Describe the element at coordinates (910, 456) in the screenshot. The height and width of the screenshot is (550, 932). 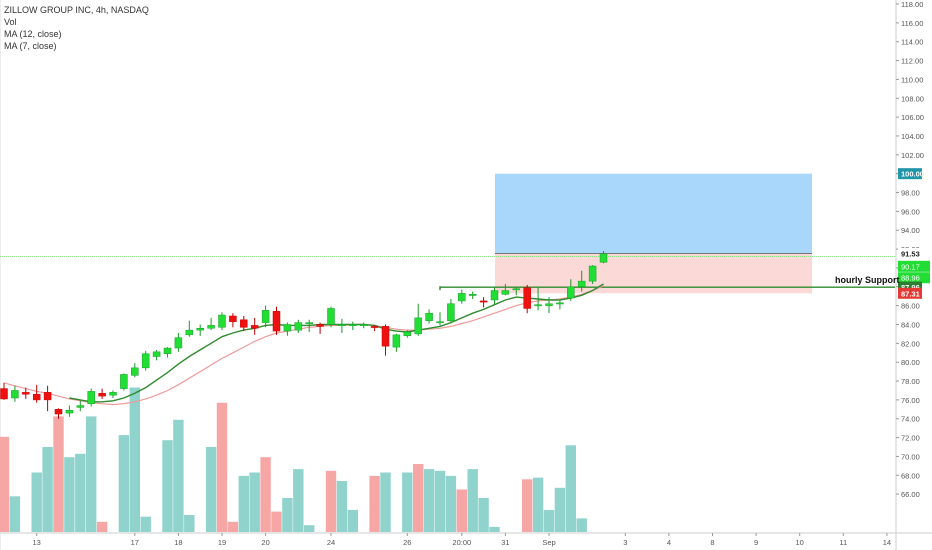
I see `price-tick-label: 70.00` at that location.